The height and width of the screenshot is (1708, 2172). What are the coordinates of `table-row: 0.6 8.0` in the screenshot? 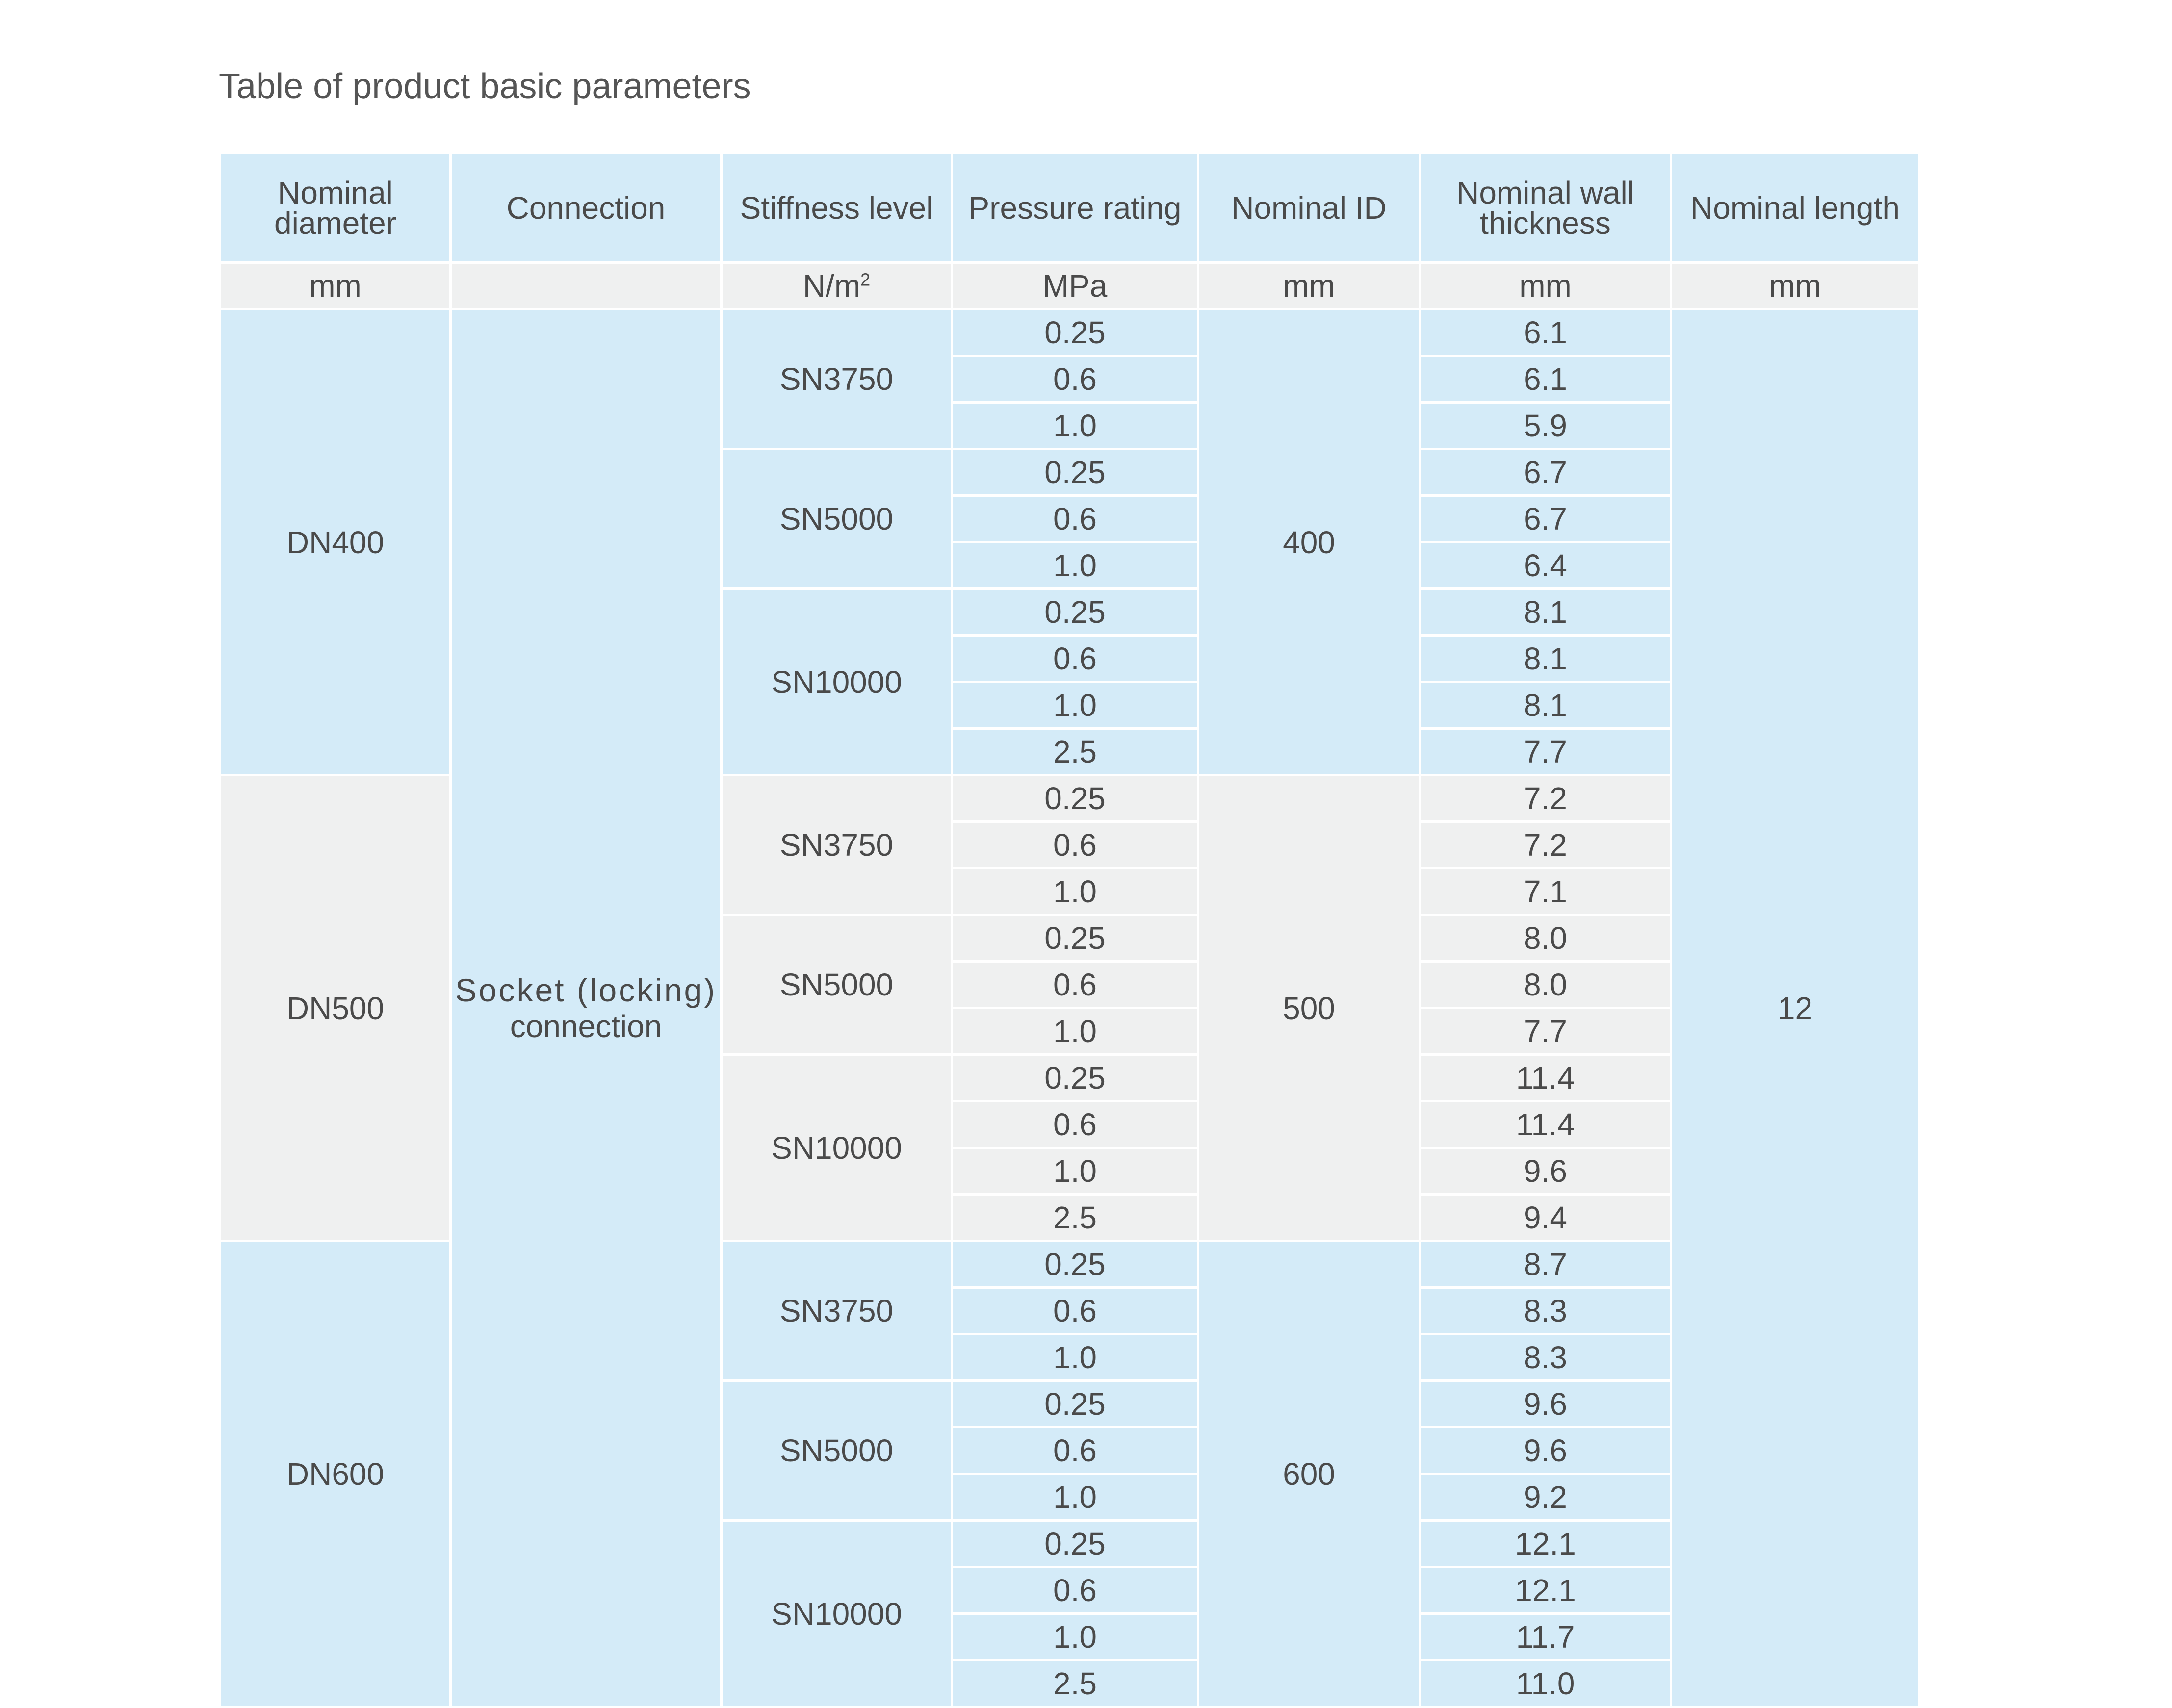 It's located at (1069, 985).